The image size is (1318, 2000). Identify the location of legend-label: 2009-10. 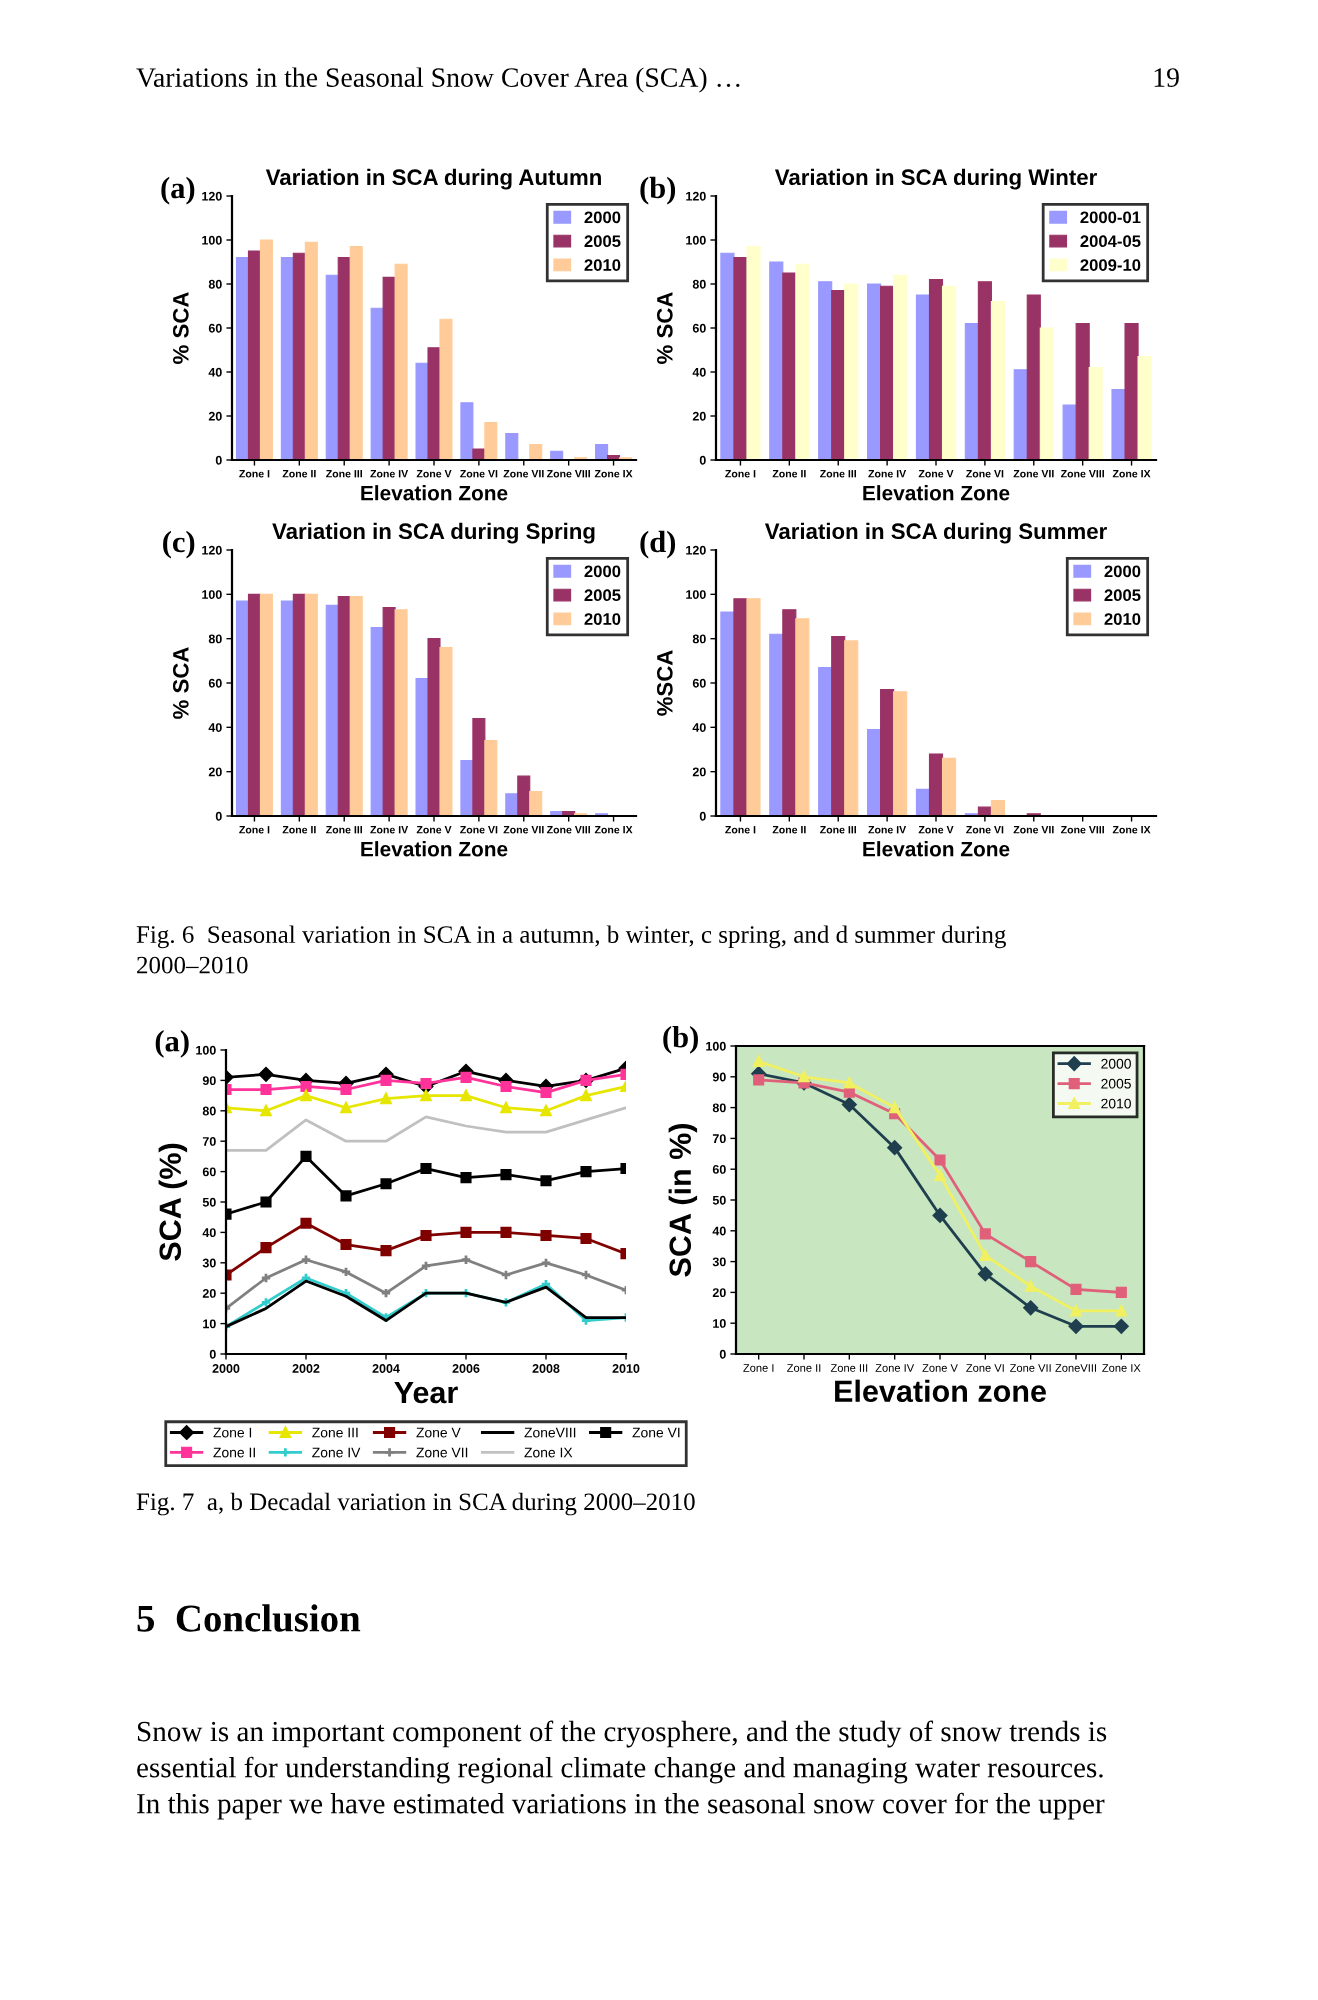
(1110, 265).